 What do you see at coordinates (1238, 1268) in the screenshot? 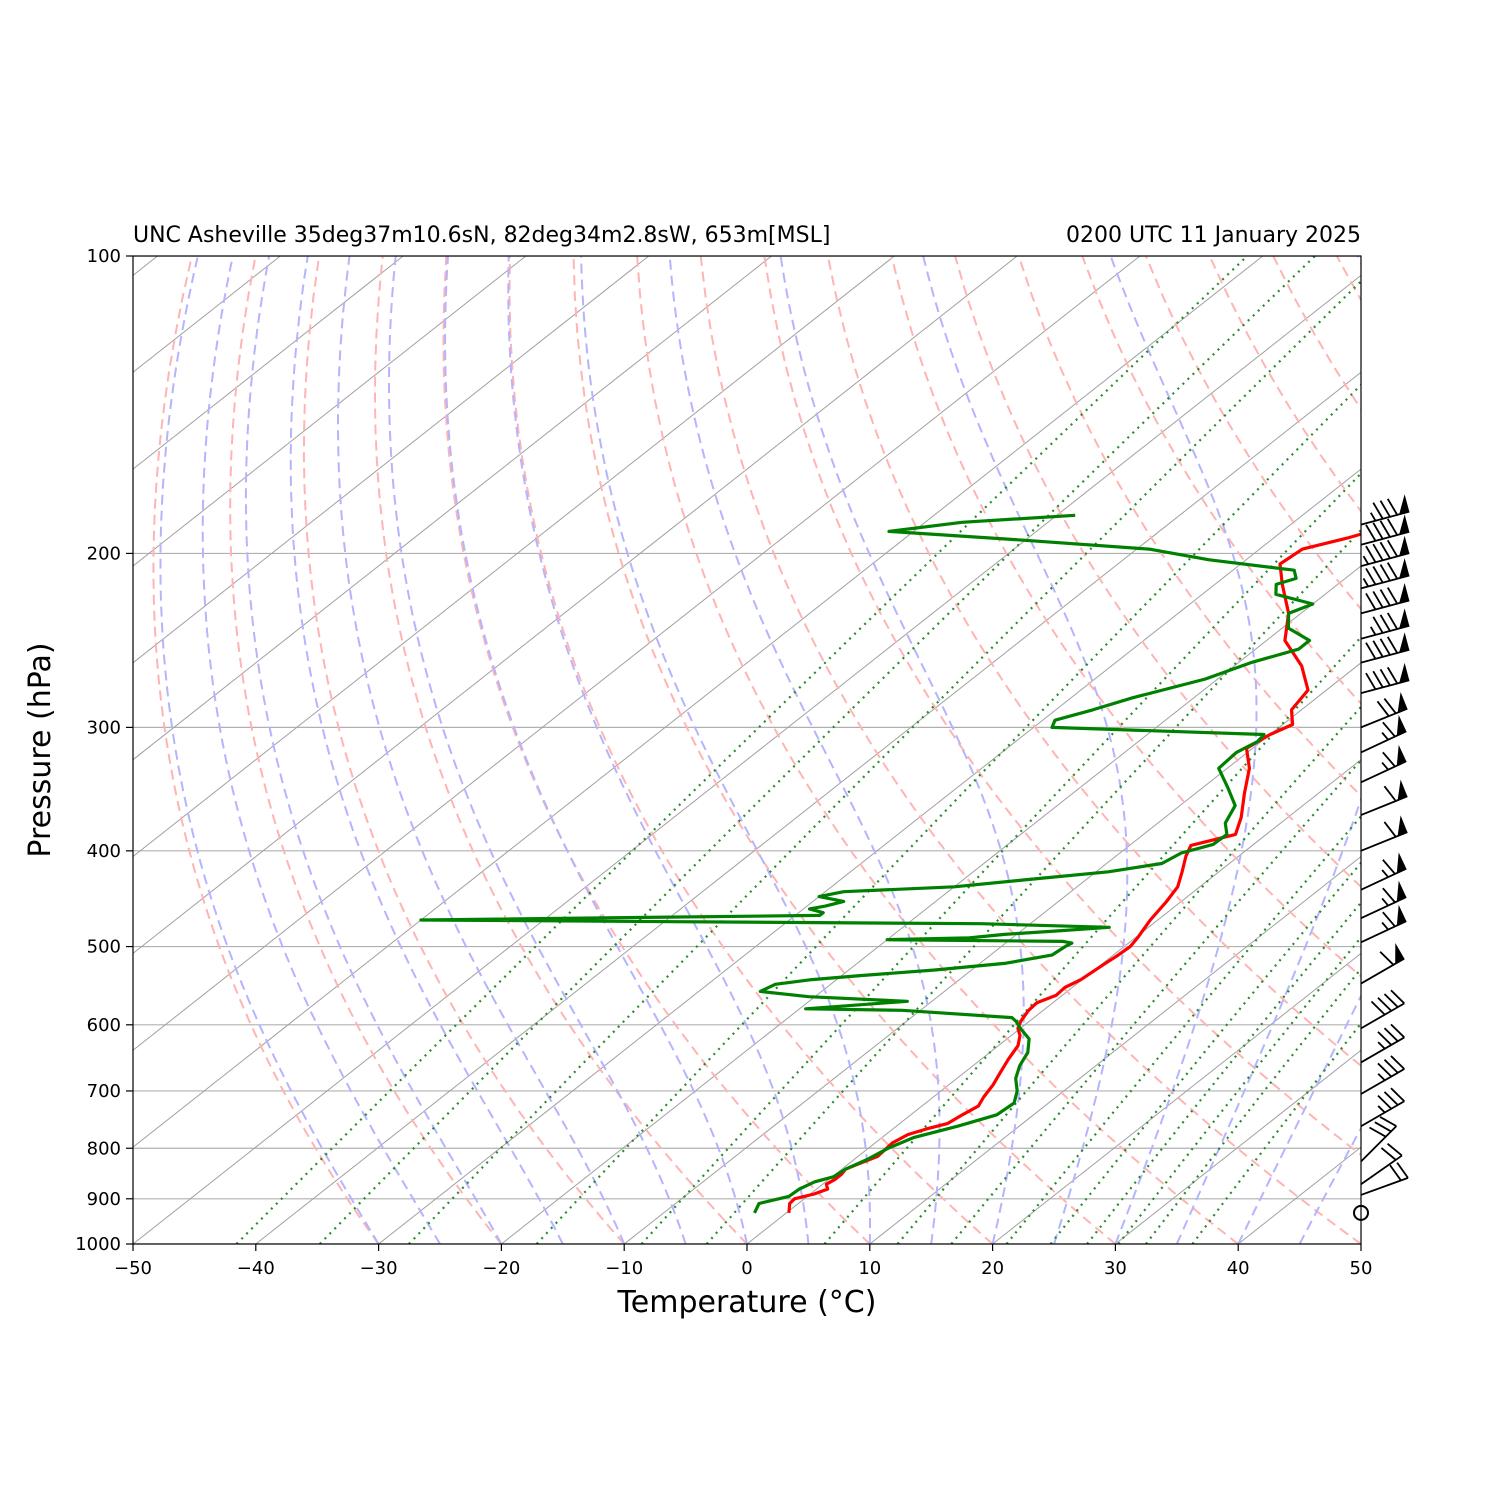
I see `x-tick-label: 40` at bounding box center [1238, 1268].